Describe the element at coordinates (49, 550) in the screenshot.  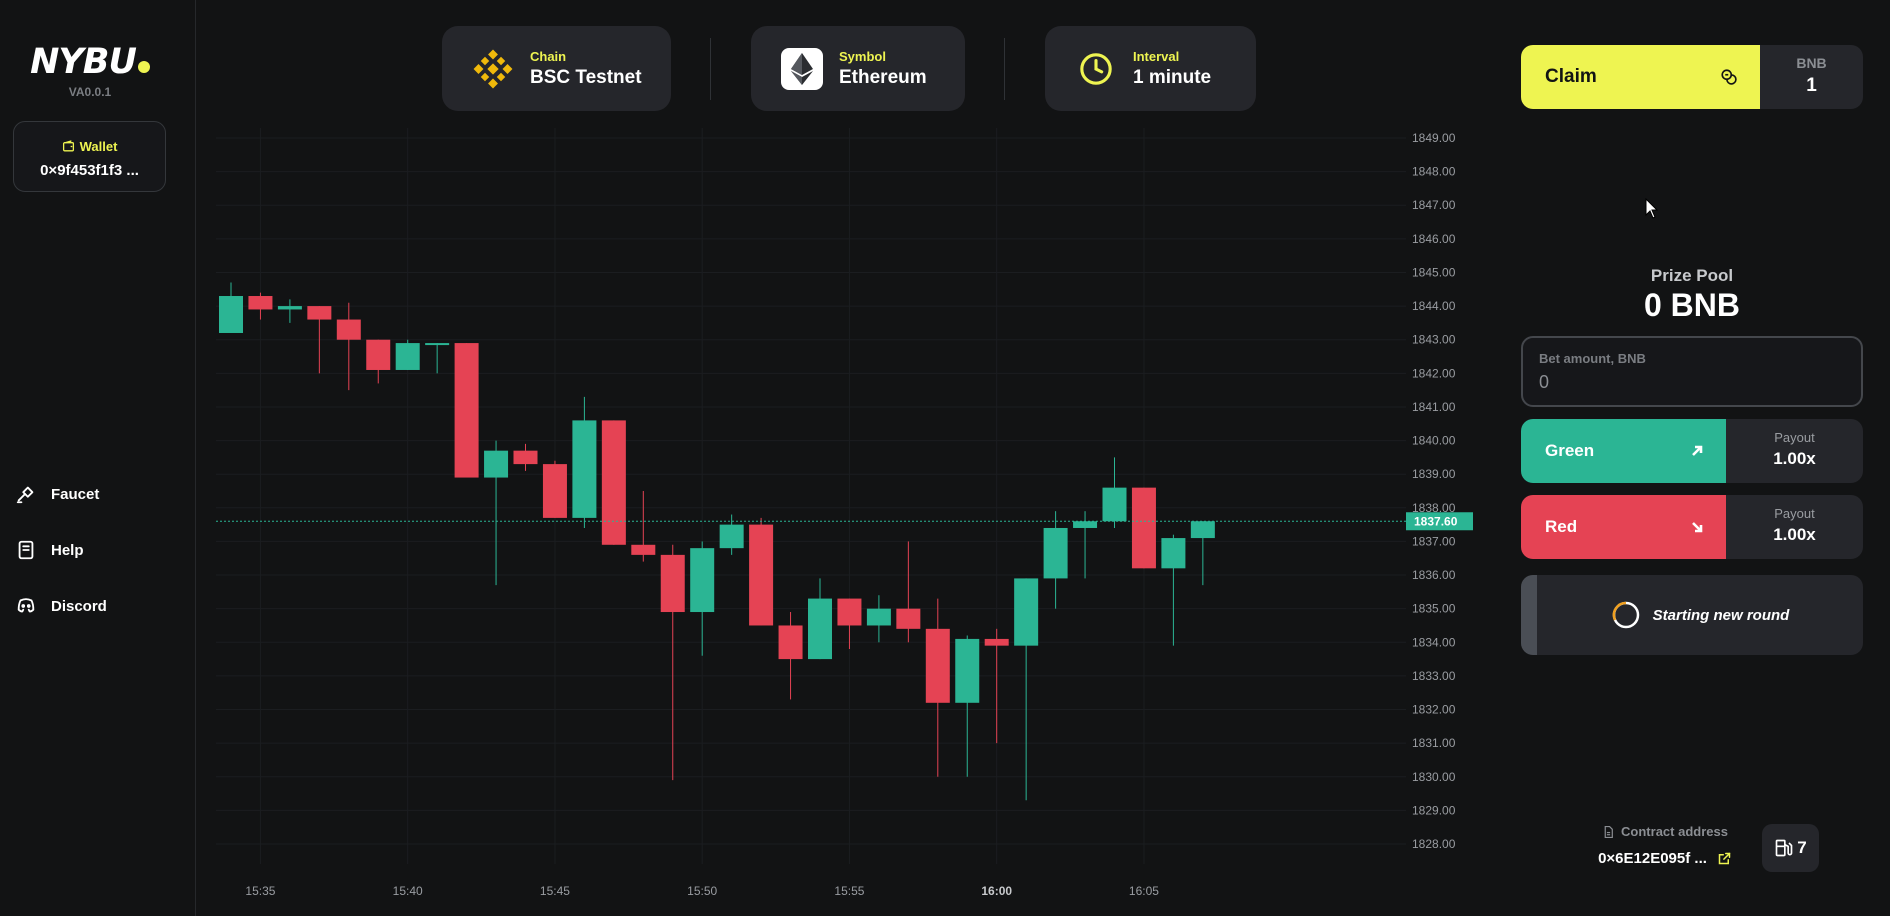
I see `nav-help: Help` at that location.